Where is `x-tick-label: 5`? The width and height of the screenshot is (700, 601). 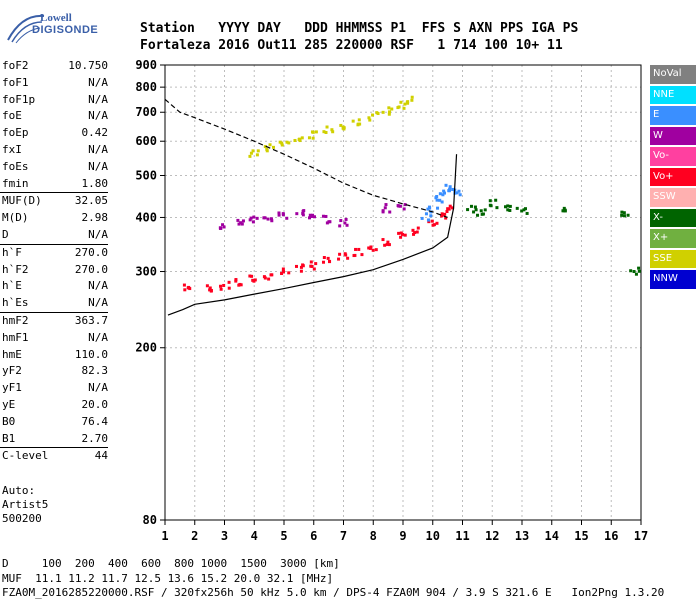 x-tick-label: 5 is located at coordinates (283, 536).